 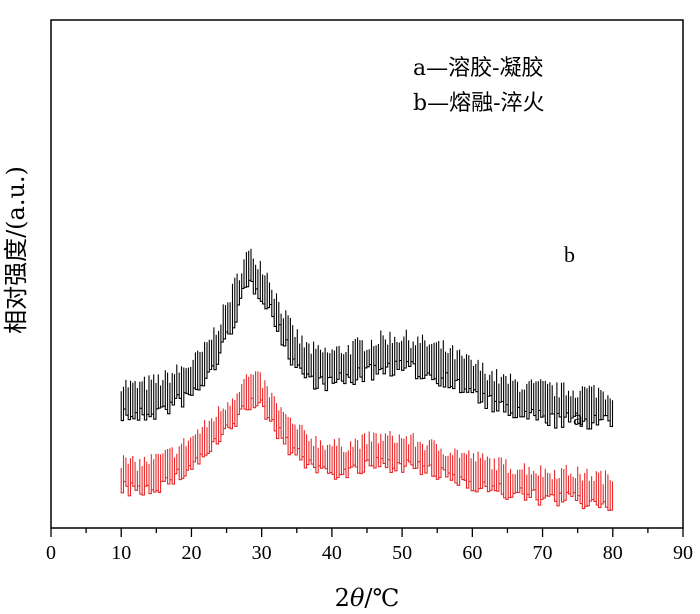 I want to click on curve-label-a: a, so click(x=578, y=417).